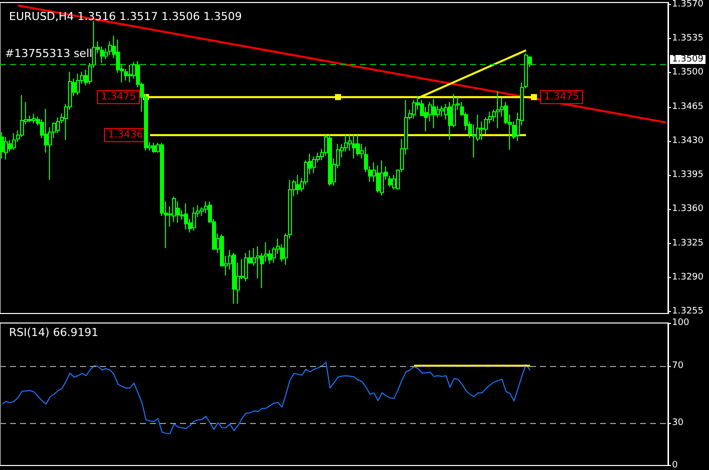  What do you see at coordinates (688, 5) in the screenshot?
I see `y-tick-label: 1.3570` at bounding box center [688, 5].